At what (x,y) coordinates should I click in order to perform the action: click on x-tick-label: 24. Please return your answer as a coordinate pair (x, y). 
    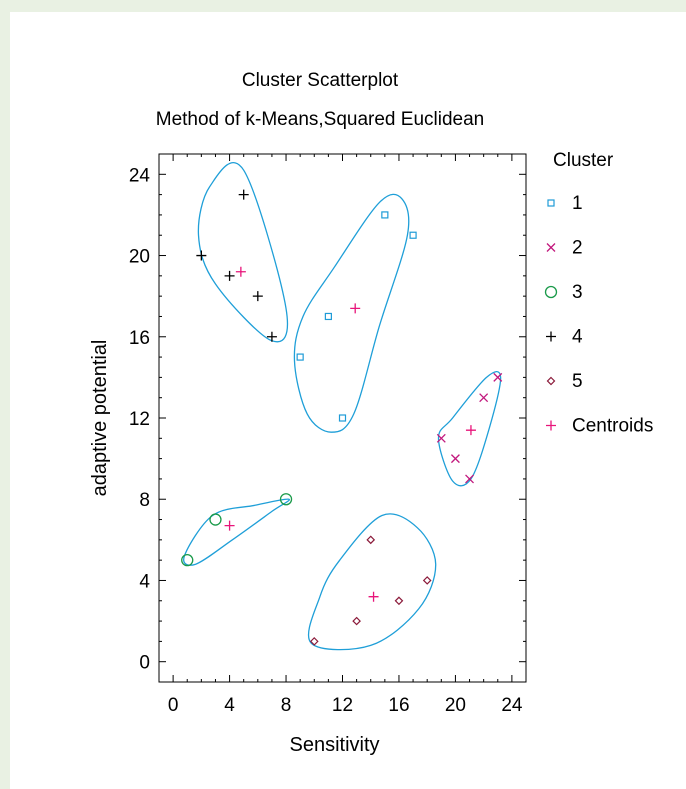
    Looking at the image, I should click on (512, 705).